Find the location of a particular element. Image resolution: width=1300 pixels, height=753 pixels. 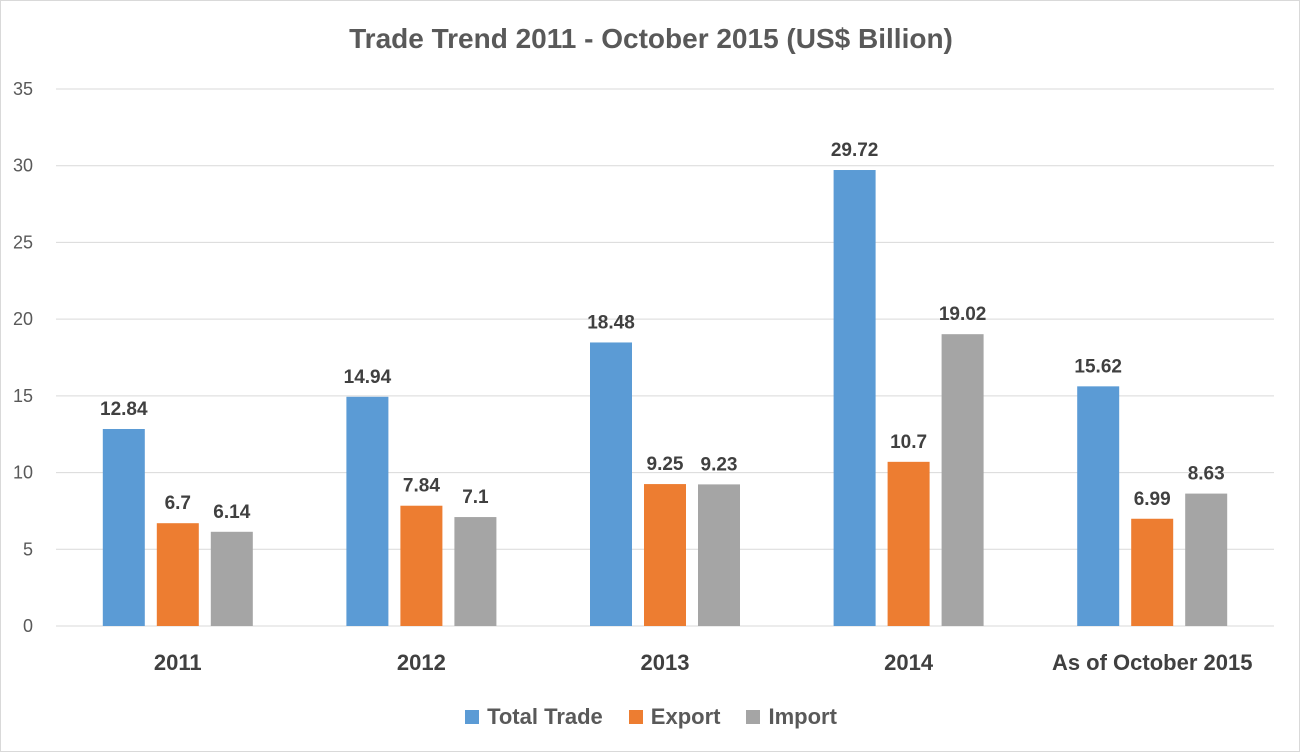

x-category-label: 2013 is located at coordinates (665, 662).